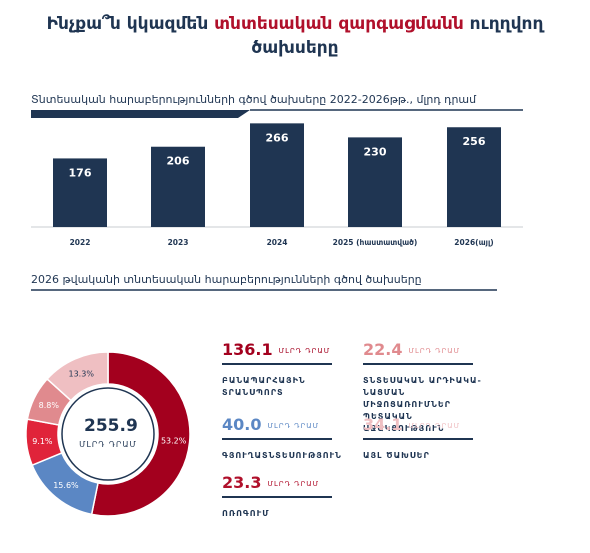 This screenshot has height=553, width=590. What do you see at coordinates (178, 161) in the screenshot?
I see `bar-value-label: 206` at bounding box center [178, 161].